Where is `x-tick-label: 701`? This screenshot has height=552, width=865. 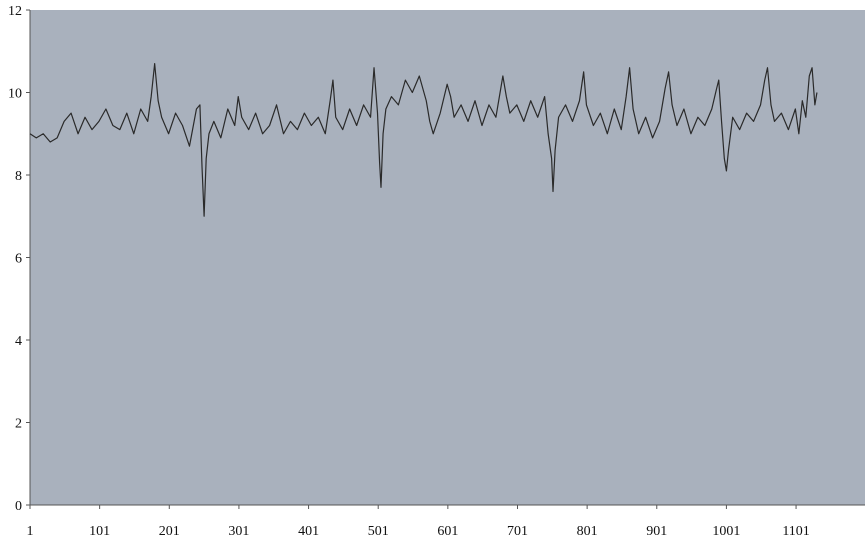
x-tick-label: 701 is located at coordinates (517, 531).